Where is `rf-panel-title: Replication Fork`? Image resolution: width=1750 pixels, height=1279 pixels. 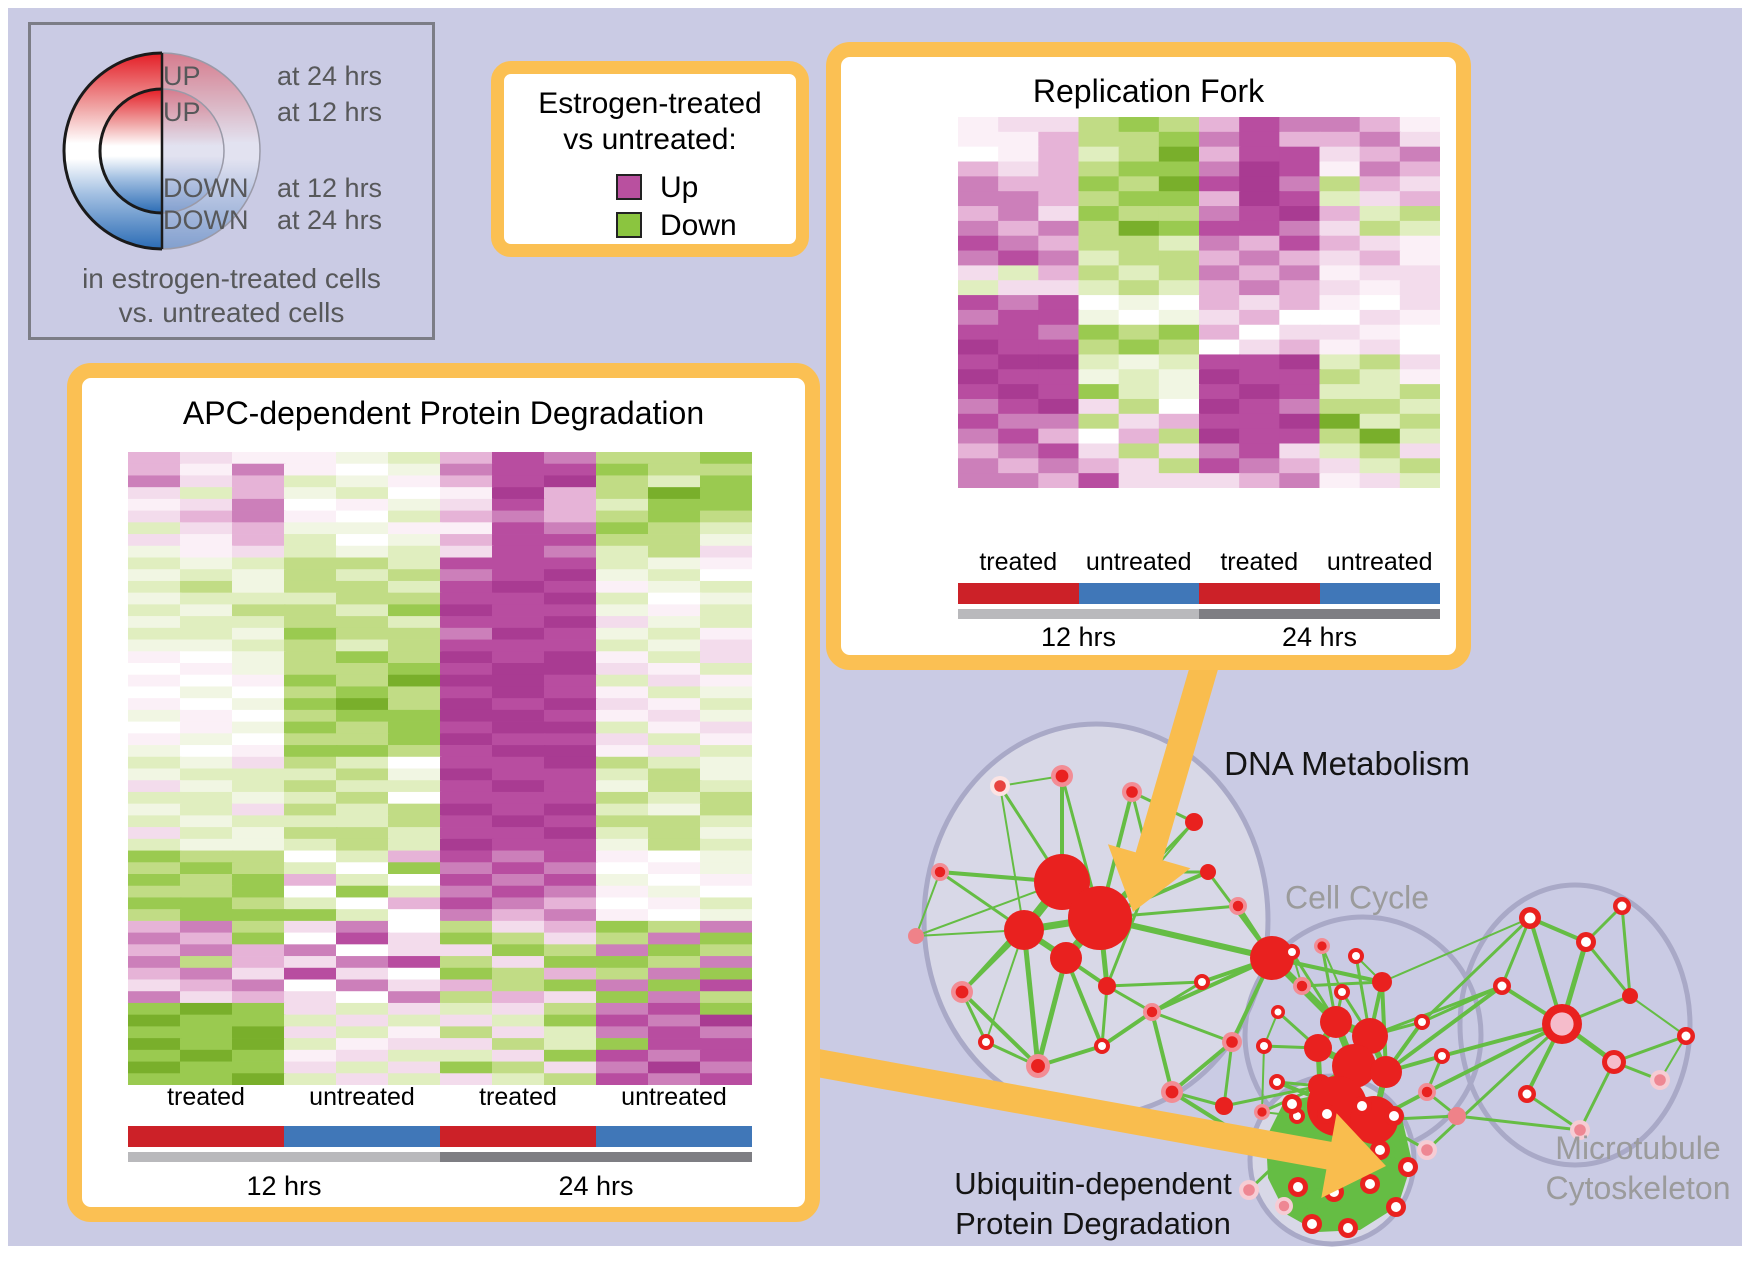
rf-panel-title: Replication Fork is located at coordinates (1148, 91).